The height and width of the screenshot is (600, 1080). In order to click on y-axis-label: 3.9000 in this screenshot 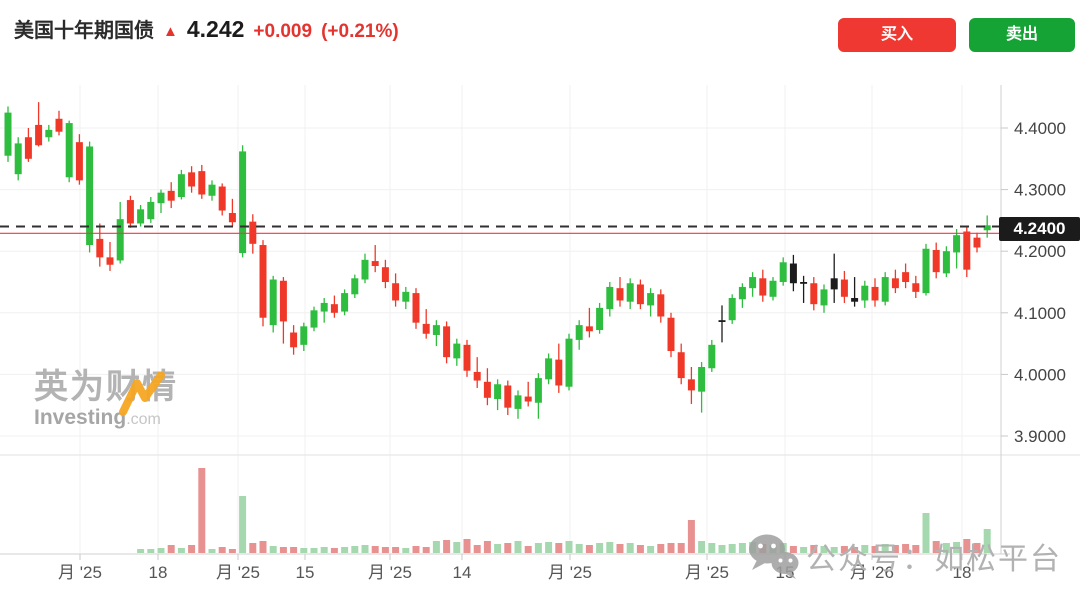, I will do `click(1040, 436)`.